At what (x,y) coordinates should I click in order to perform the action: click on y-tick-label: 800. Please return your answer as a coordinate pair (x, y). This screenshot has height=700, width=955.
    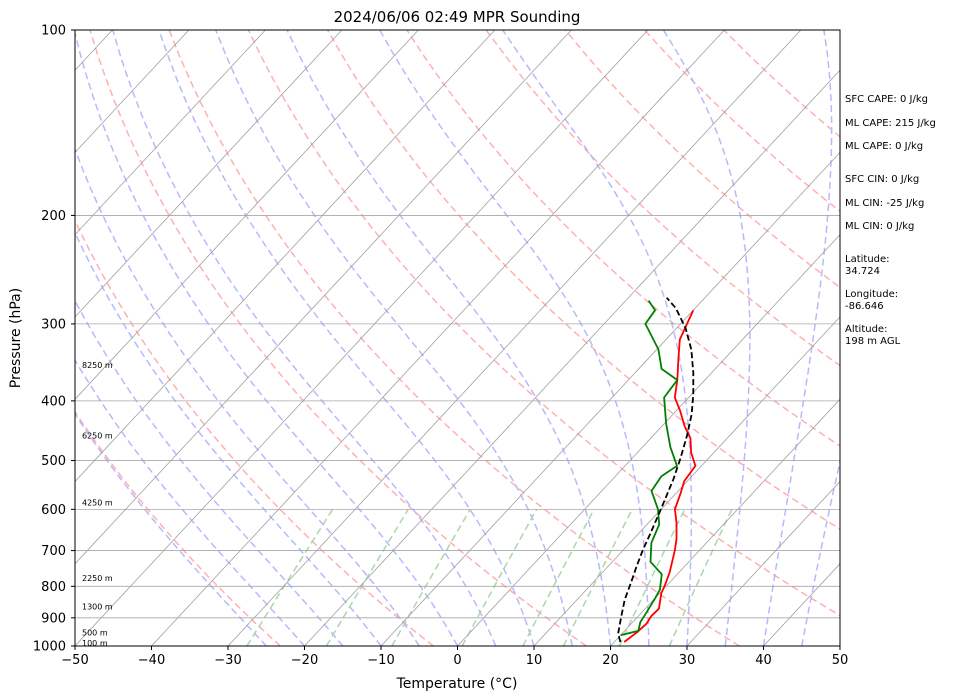
    Looking at the image, I should click on (53, 587).